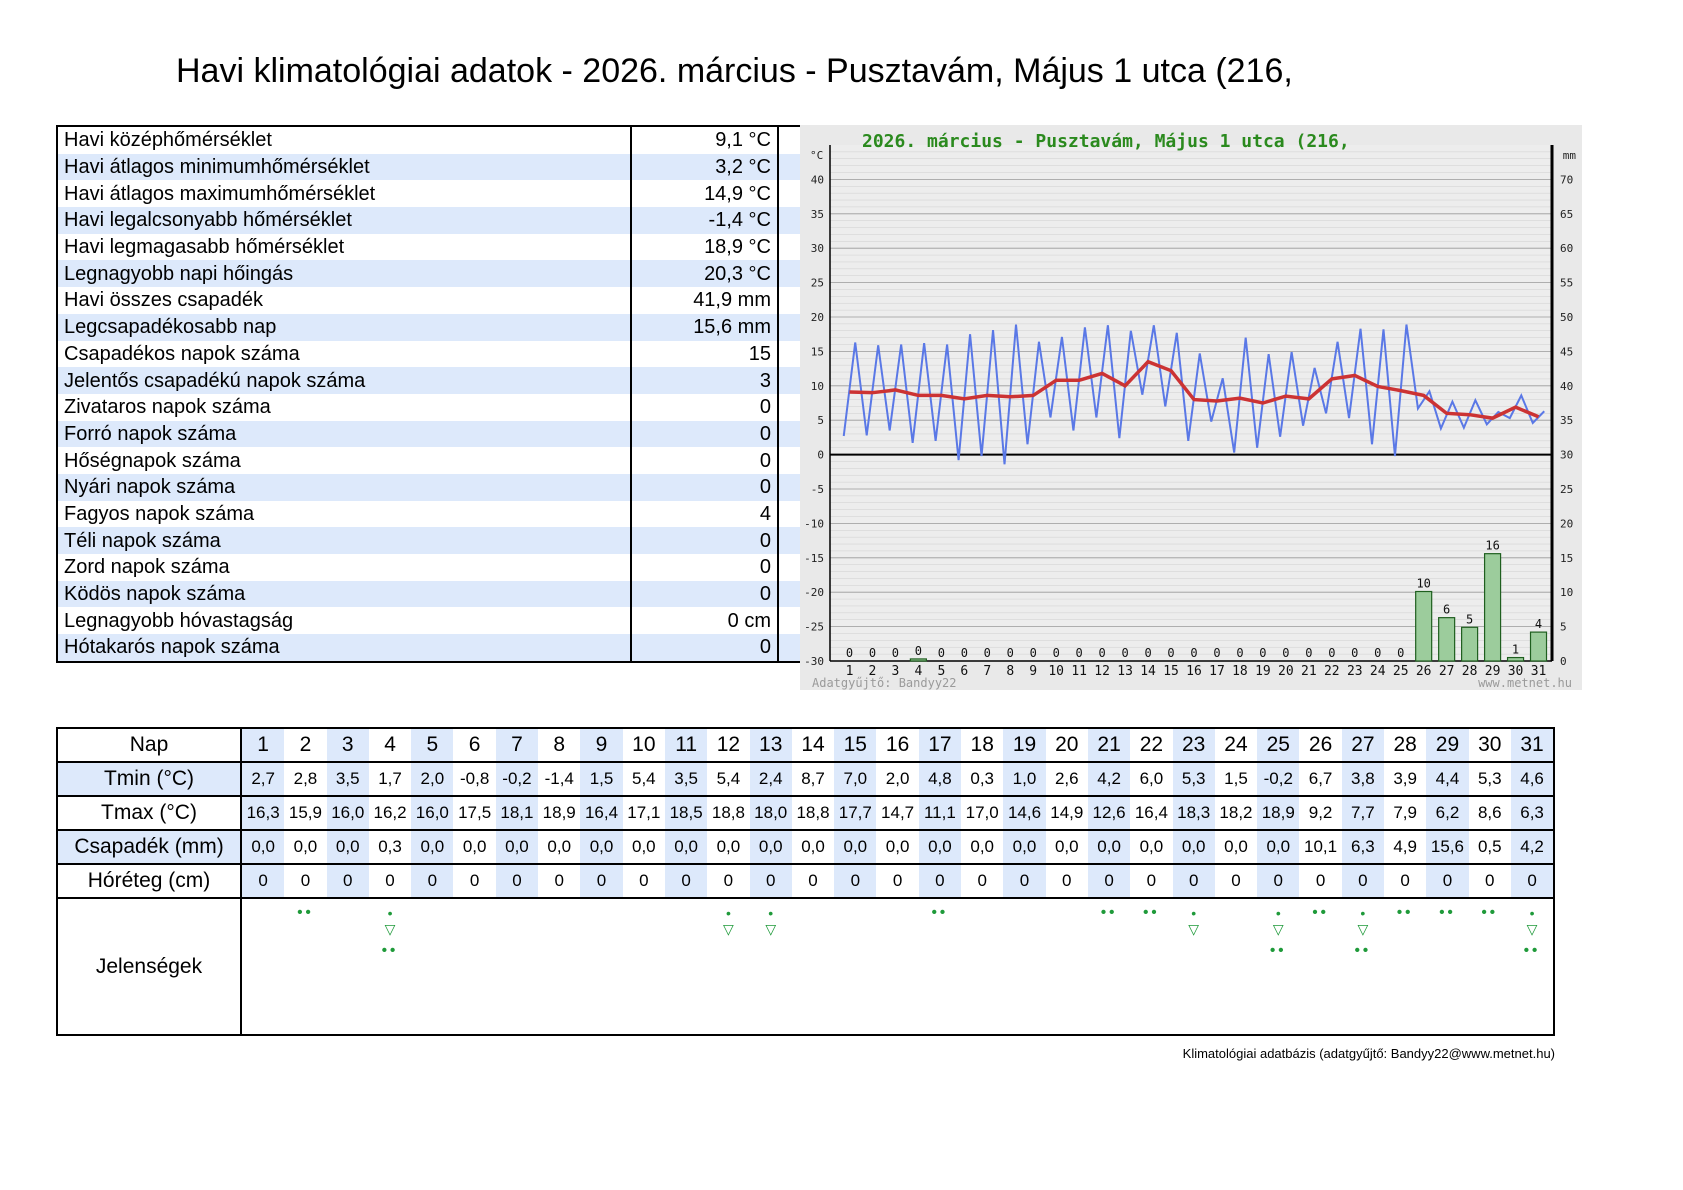 This screenshot has width=1683, height=1190. I want to click on tmin-cell: 1,7, so click(390, 779).